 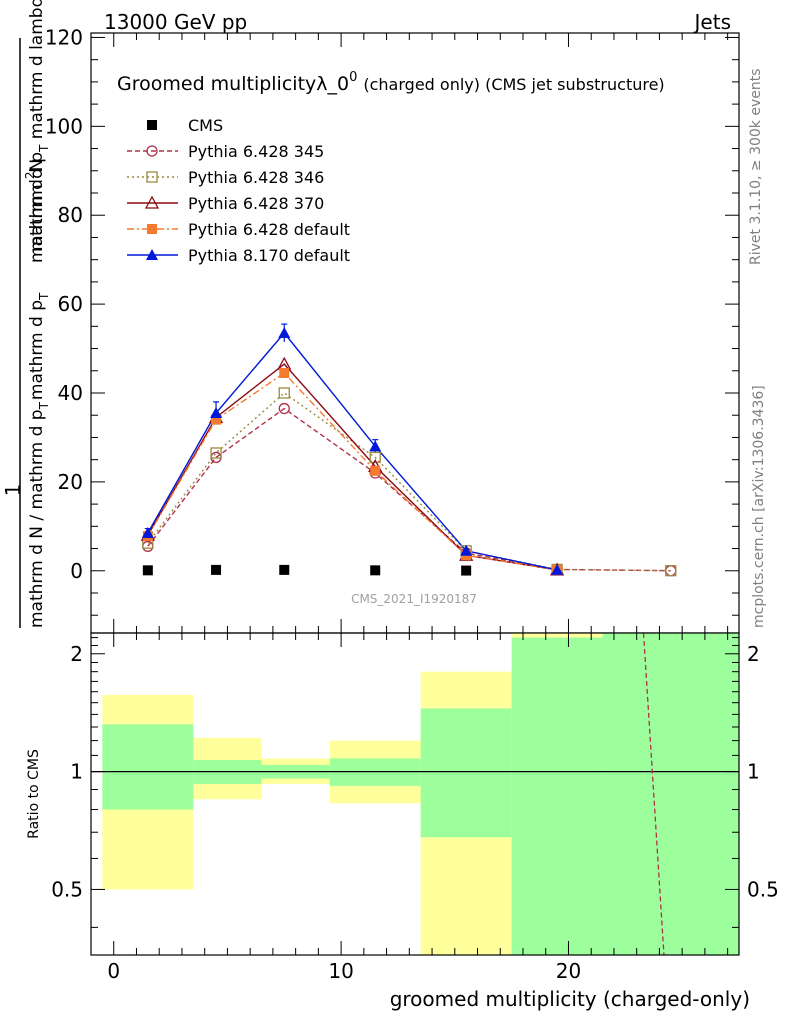 What do you see at coordinates (256, 203) in the screenshot?
I see `legend-label-3: Pythia 6.428 370` at bounding box center [256, 203].